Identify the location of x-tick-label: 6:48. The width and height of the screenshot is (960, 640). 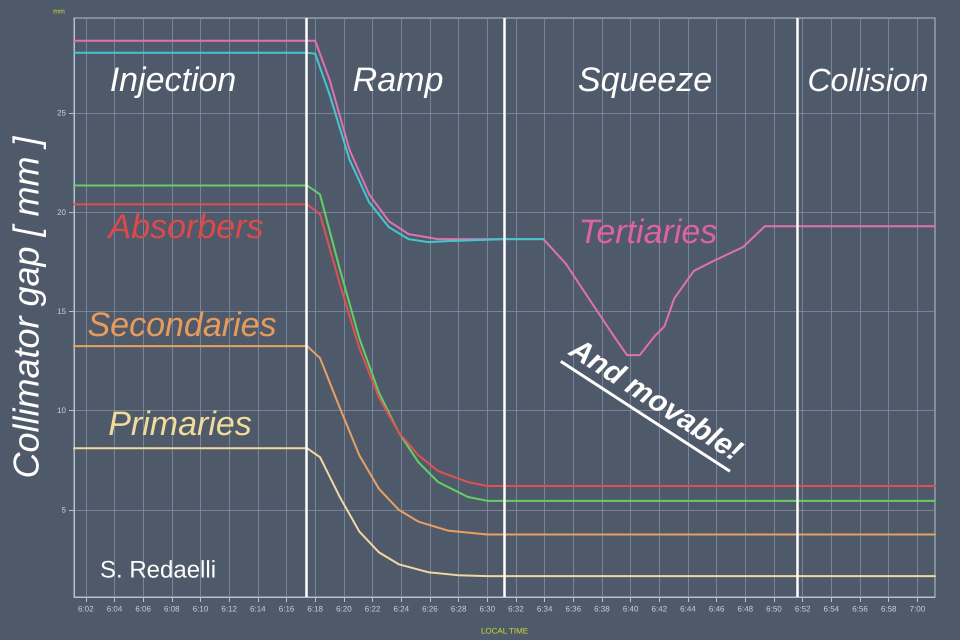
(746, 609).